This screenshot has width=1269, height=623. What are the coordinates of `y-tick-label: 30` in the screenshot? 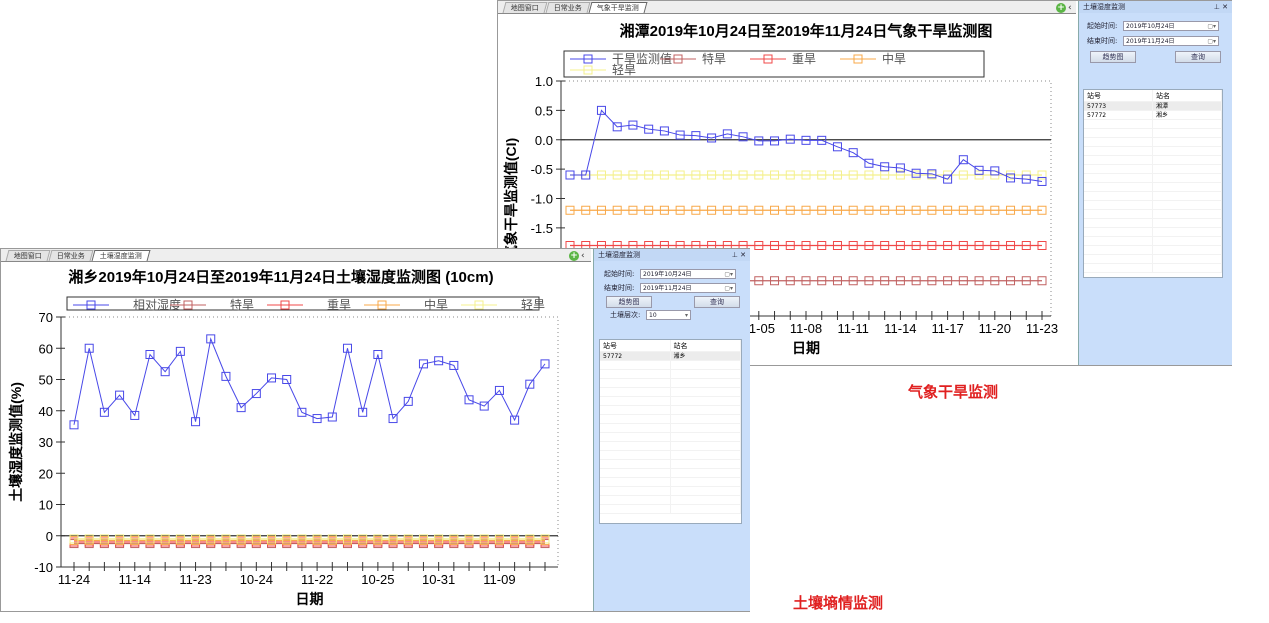 It's located at (46, 442).